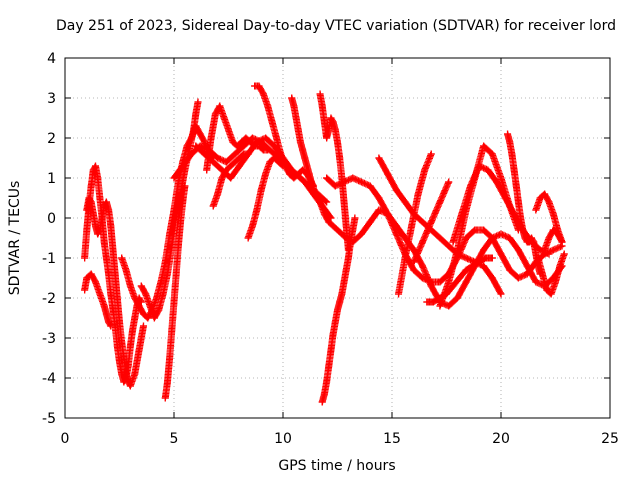  Describe the element at coordinates (501, 439) in the screenshot. I see `x-tick-label: 20` at that location.